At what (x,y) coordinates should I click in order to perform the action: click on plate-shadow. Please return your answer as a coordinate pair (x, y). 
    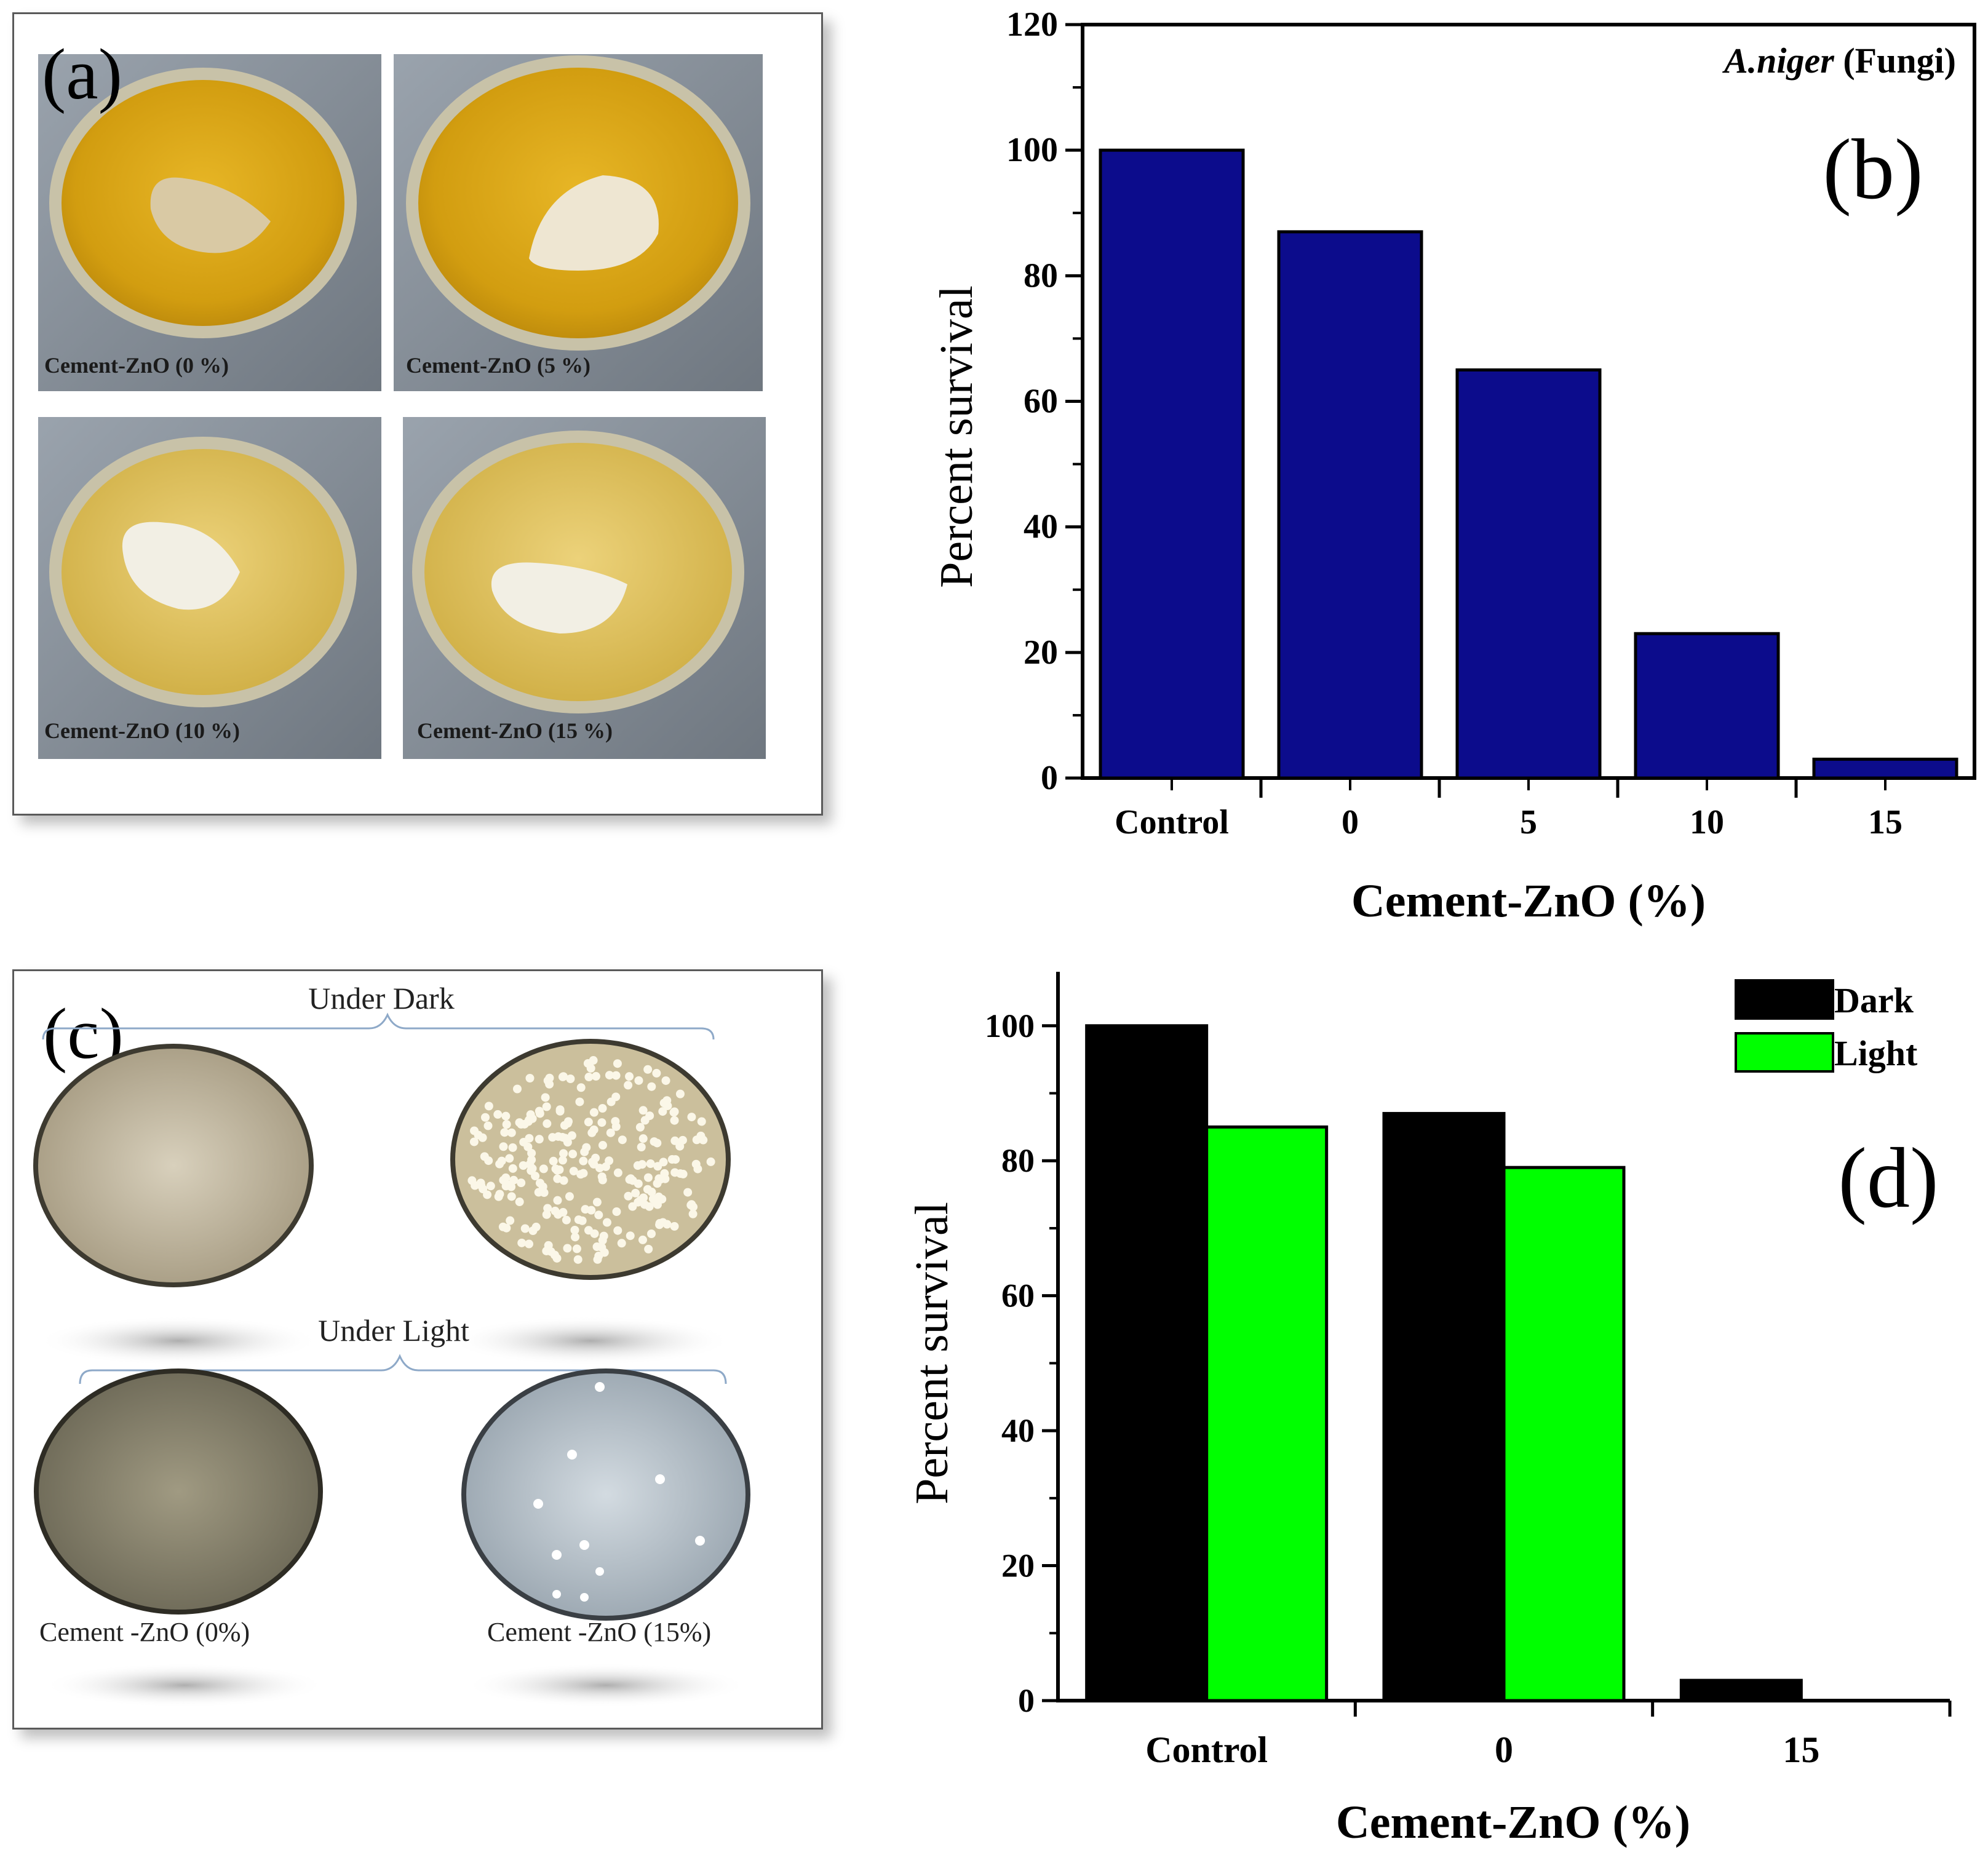
    Looking at the image, I should click on (605, 1685).